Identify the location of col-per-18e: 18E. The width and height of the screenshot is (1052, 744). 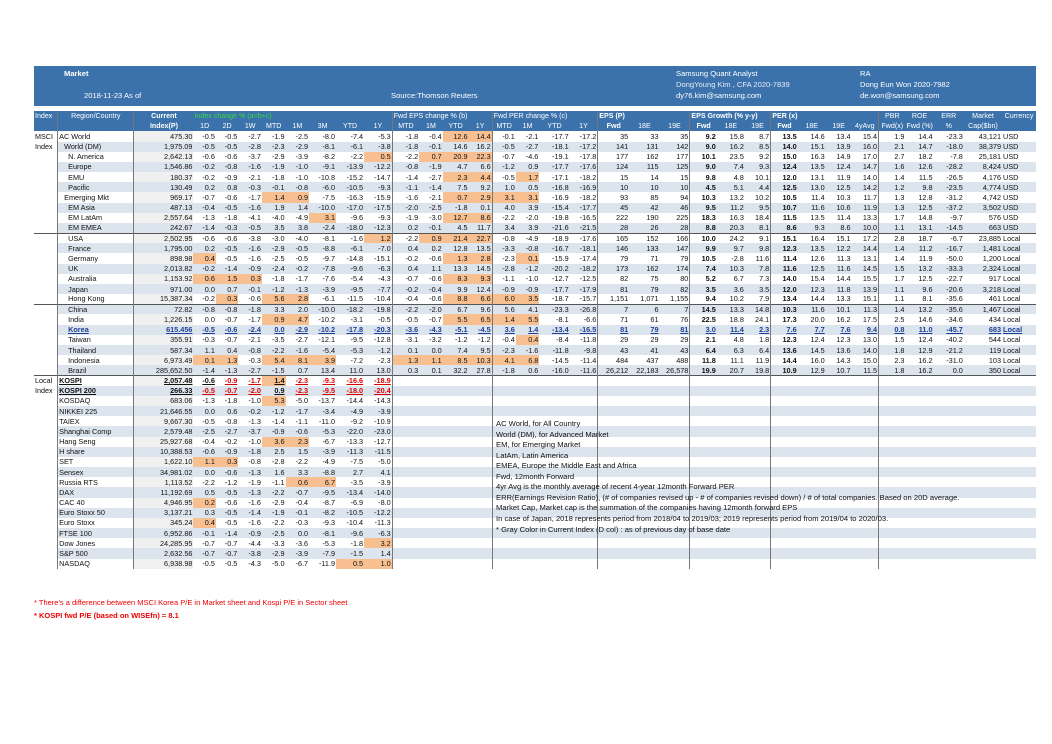
(812, 126).